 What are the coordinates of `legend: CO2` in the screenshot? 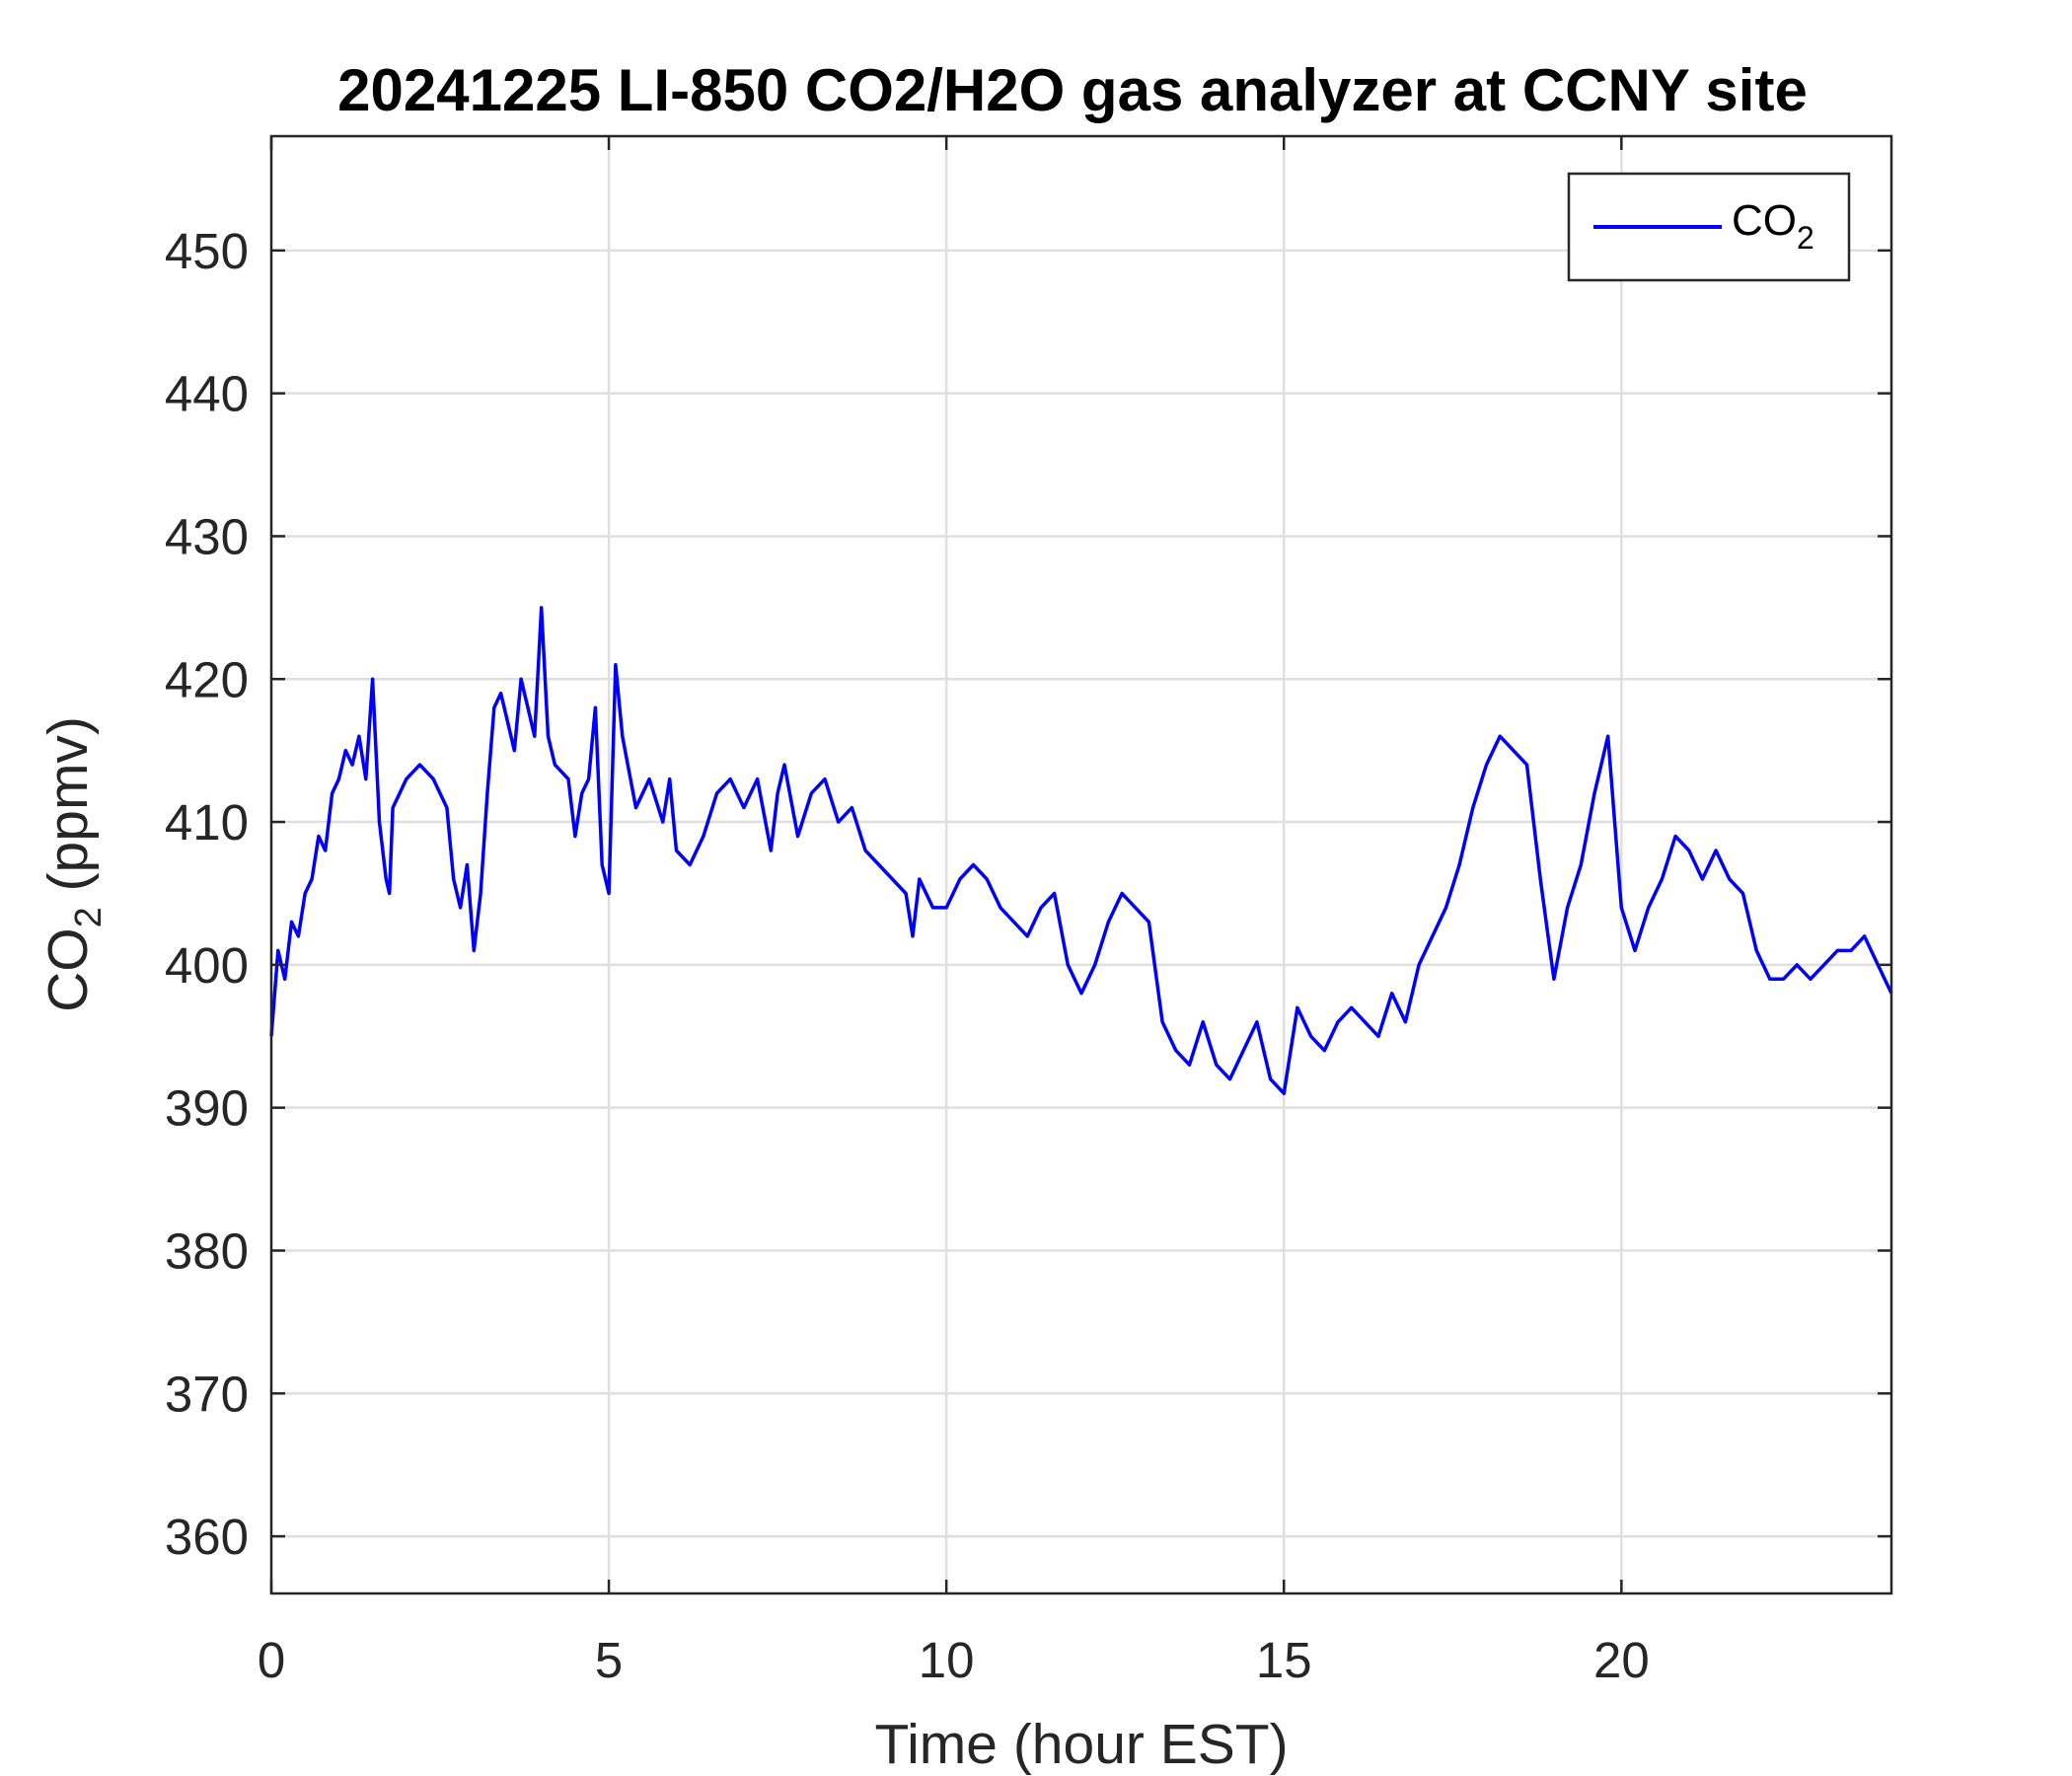 It's located at (1709, 227).